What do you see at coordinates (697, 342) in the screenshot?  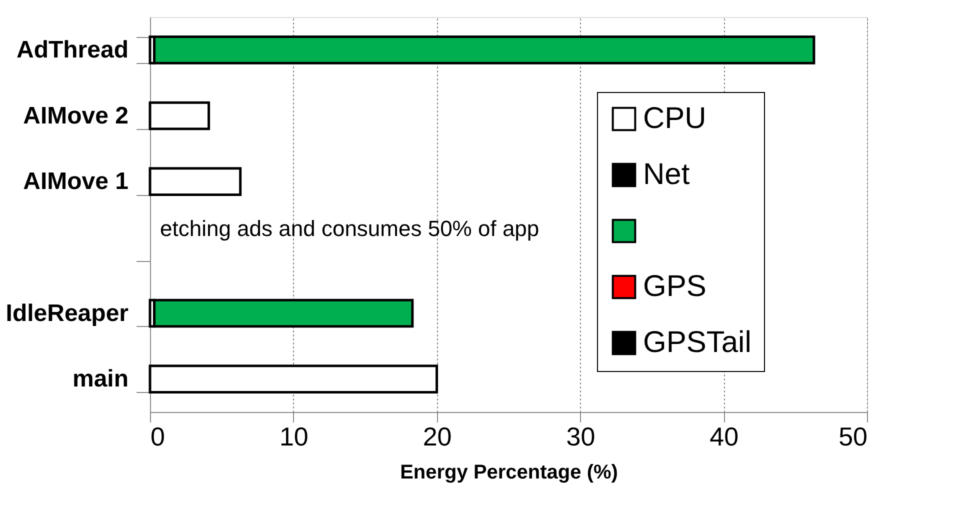 I see `legend-label: GPSTail` at bounding box center [697, 342].